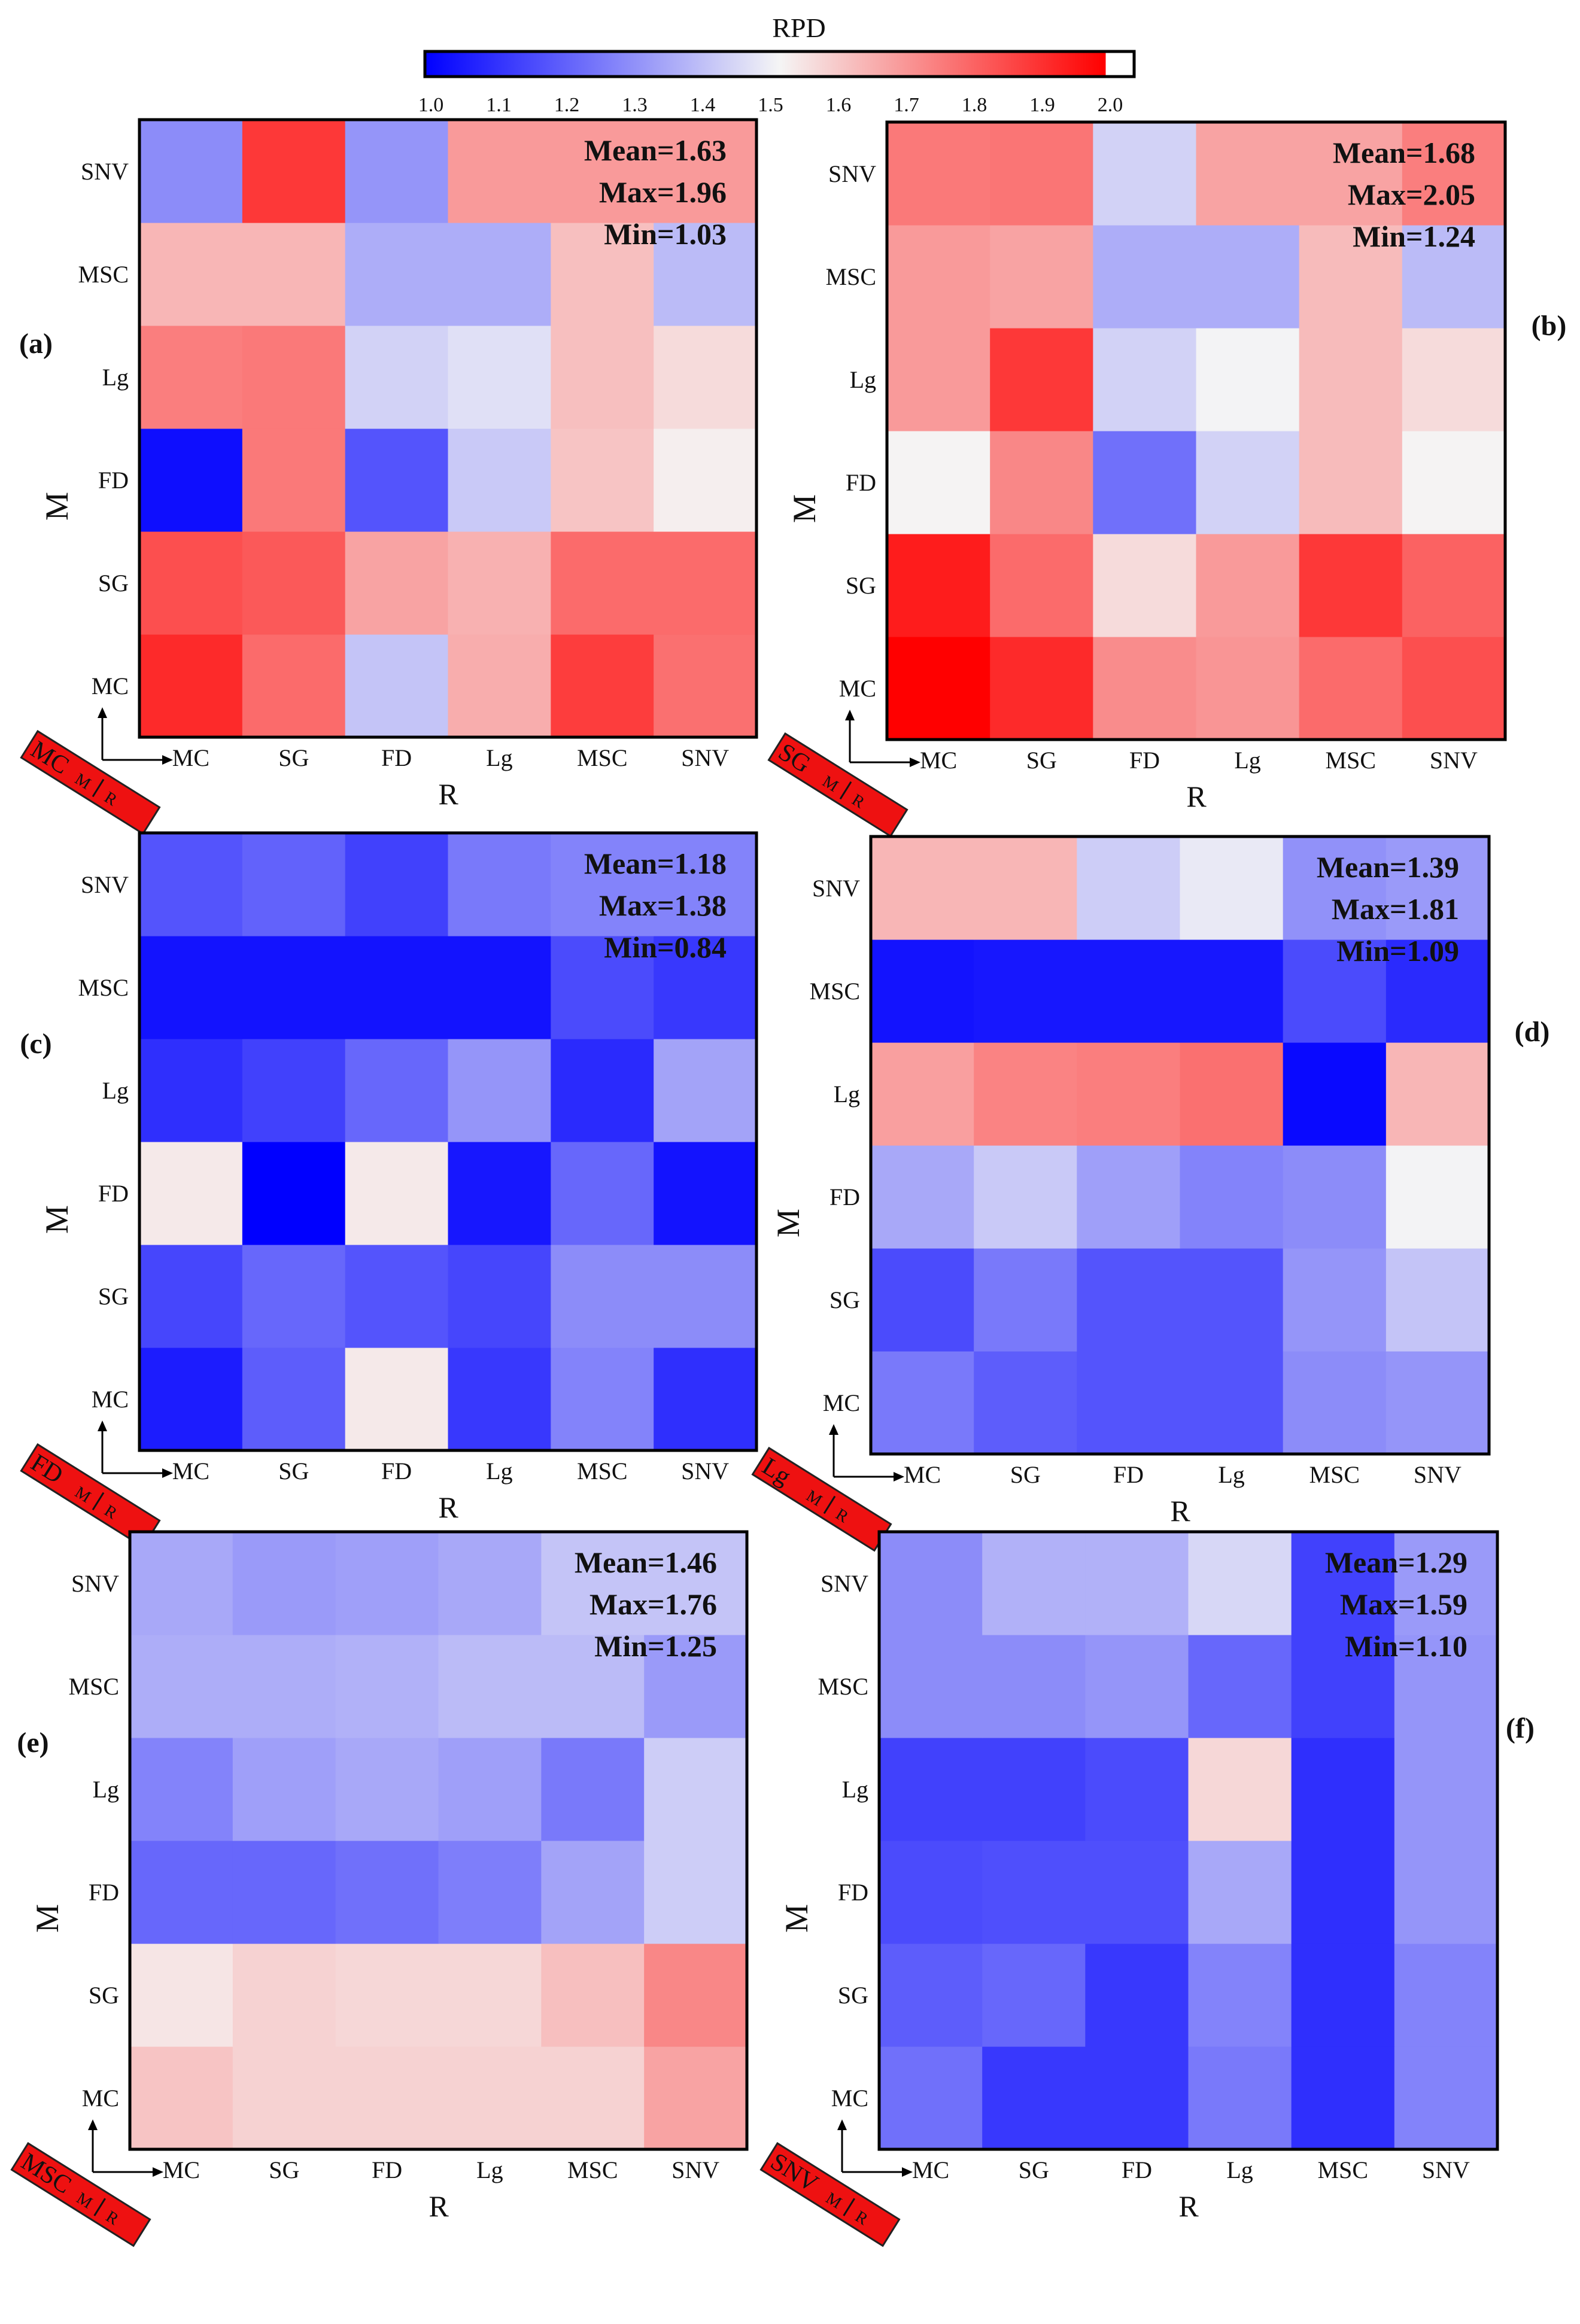 The image size is (1580, 2324). Describe the element at coordinates (1334, 1475) in the screenshot. I see `x-tick-label: MSC` at that location.